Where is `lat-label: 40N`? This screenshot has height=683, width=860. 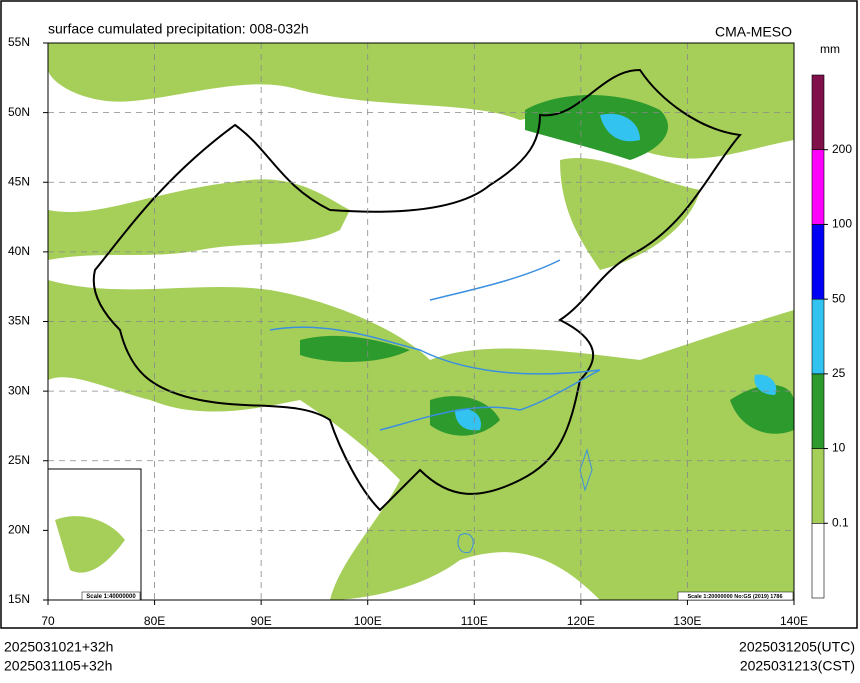
lat-label: 40N is located at coordinates (19, 251).